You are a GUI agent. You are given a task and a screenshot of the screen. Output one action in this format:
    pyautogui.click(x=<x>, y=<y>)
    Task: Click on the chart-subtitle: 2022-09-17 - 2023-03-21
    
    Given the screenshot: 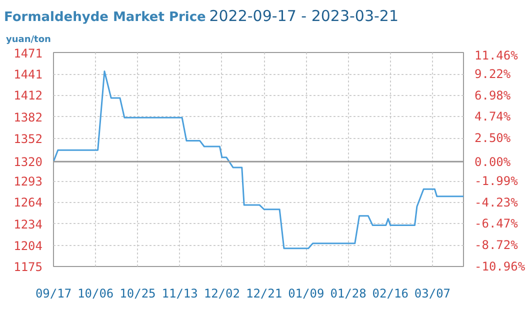 What is the action you would take?
    pyautogui.click(x=304, y=16)
    